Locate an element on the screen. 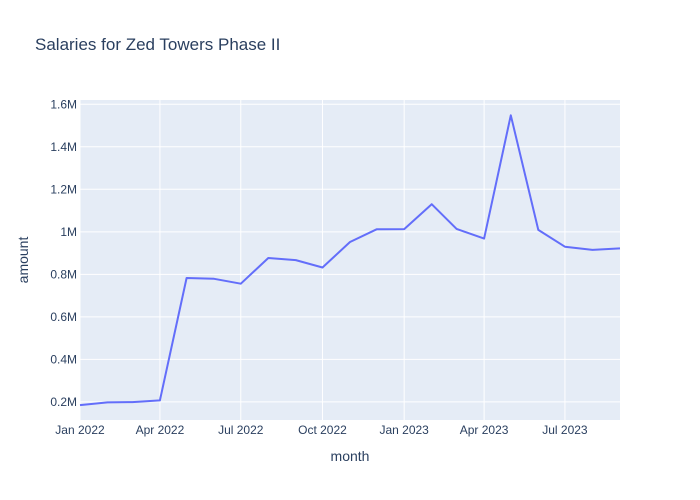 The width and height of the screenshot is (700, 500). y-tick-label: 0.4M is located at coordinates (63, 359).